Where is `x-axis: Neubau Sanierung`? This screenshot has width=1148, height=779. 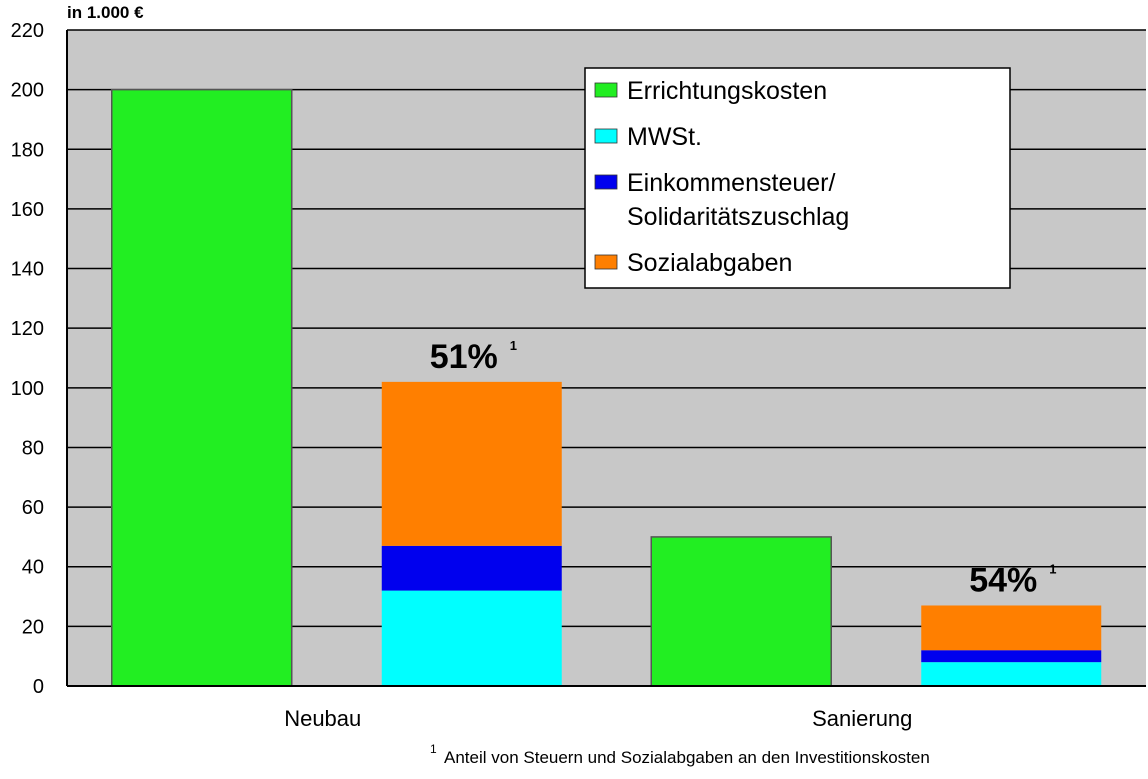 x-axis: Neubau Sanierung is located at coordinates (598, 718).